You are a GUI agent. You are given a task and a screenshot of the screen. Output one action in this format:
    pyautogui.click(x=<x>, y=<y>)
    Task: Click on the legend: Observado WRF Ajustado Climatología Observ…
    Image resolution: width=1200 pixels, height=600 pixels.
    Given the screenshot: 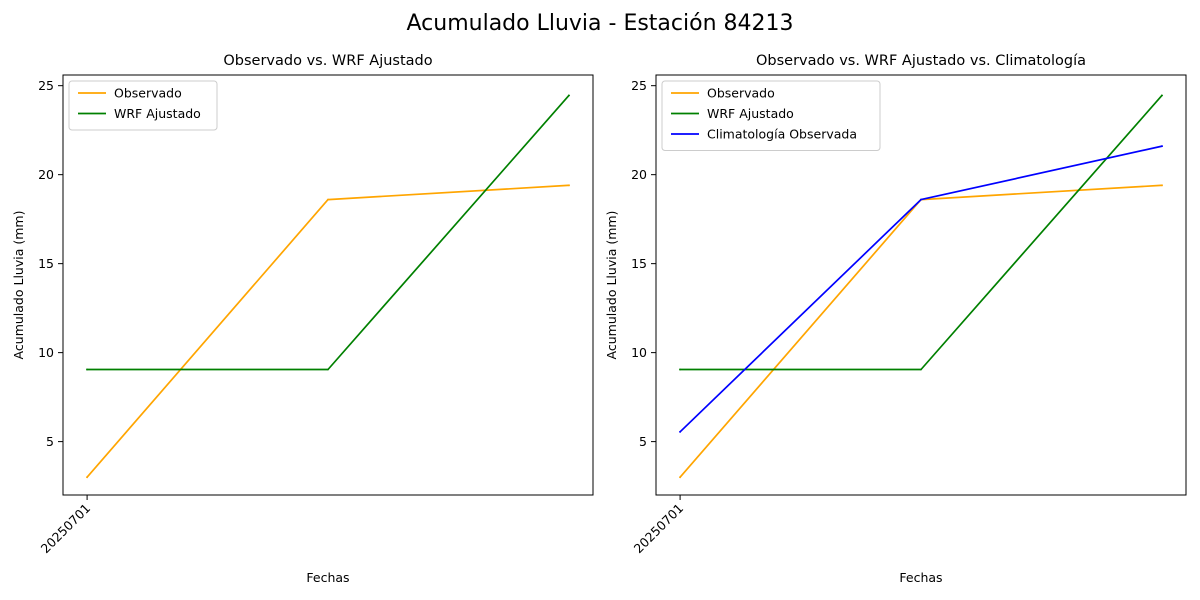 What is the action you would take?
    pyautogui.click(x=771, y=115)
    